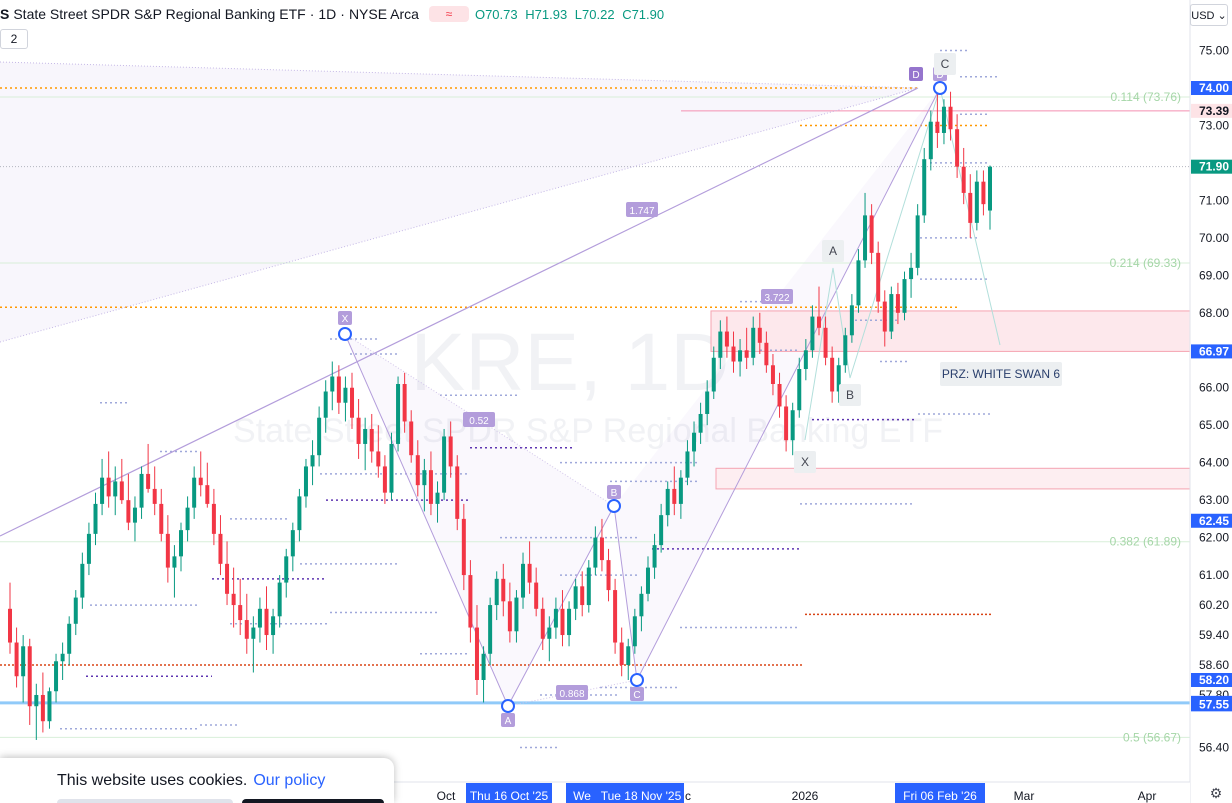  Describe the element at coordinates (448, 14) in the screenshot. I see `compare-icon: ≈` at that location.